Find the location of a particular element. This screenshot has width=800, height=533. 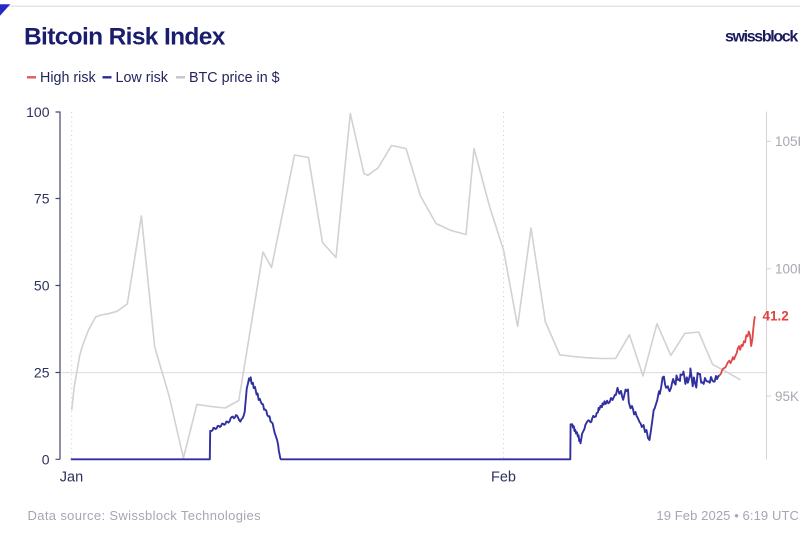

svg-text: 0 is located at coordinates (46, 459).